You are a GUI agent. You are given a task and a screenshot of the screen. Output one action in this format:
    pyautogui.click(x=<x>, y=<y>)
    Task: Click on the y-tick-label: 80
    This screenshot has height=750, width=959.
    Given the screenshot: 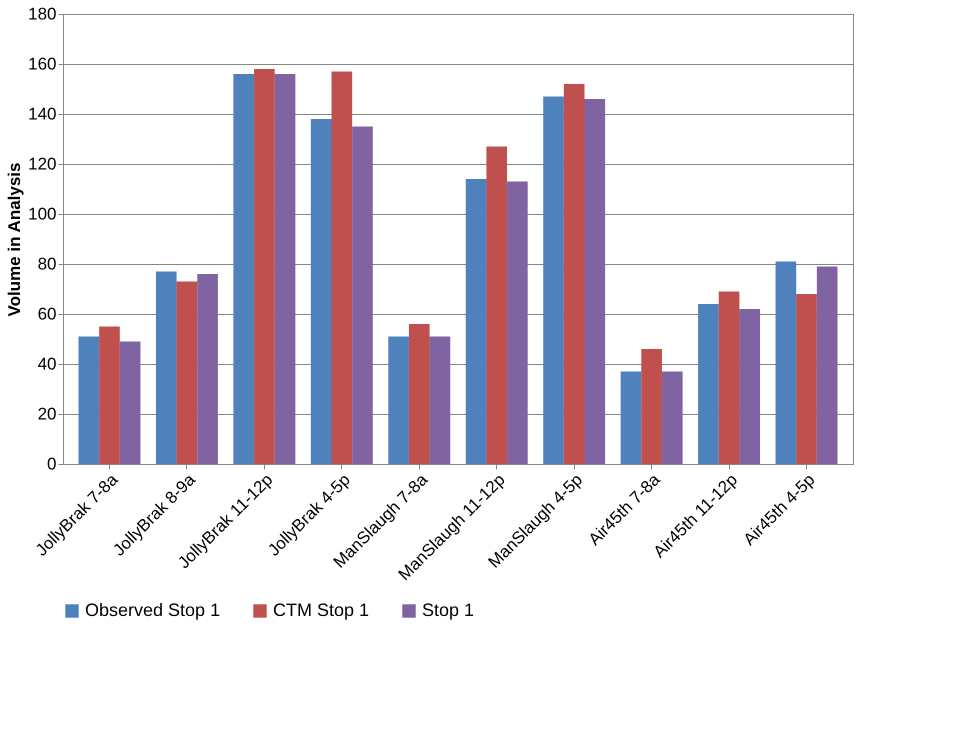 What is the action you would take?
    pyautogui.click(x=47, y=264)
    